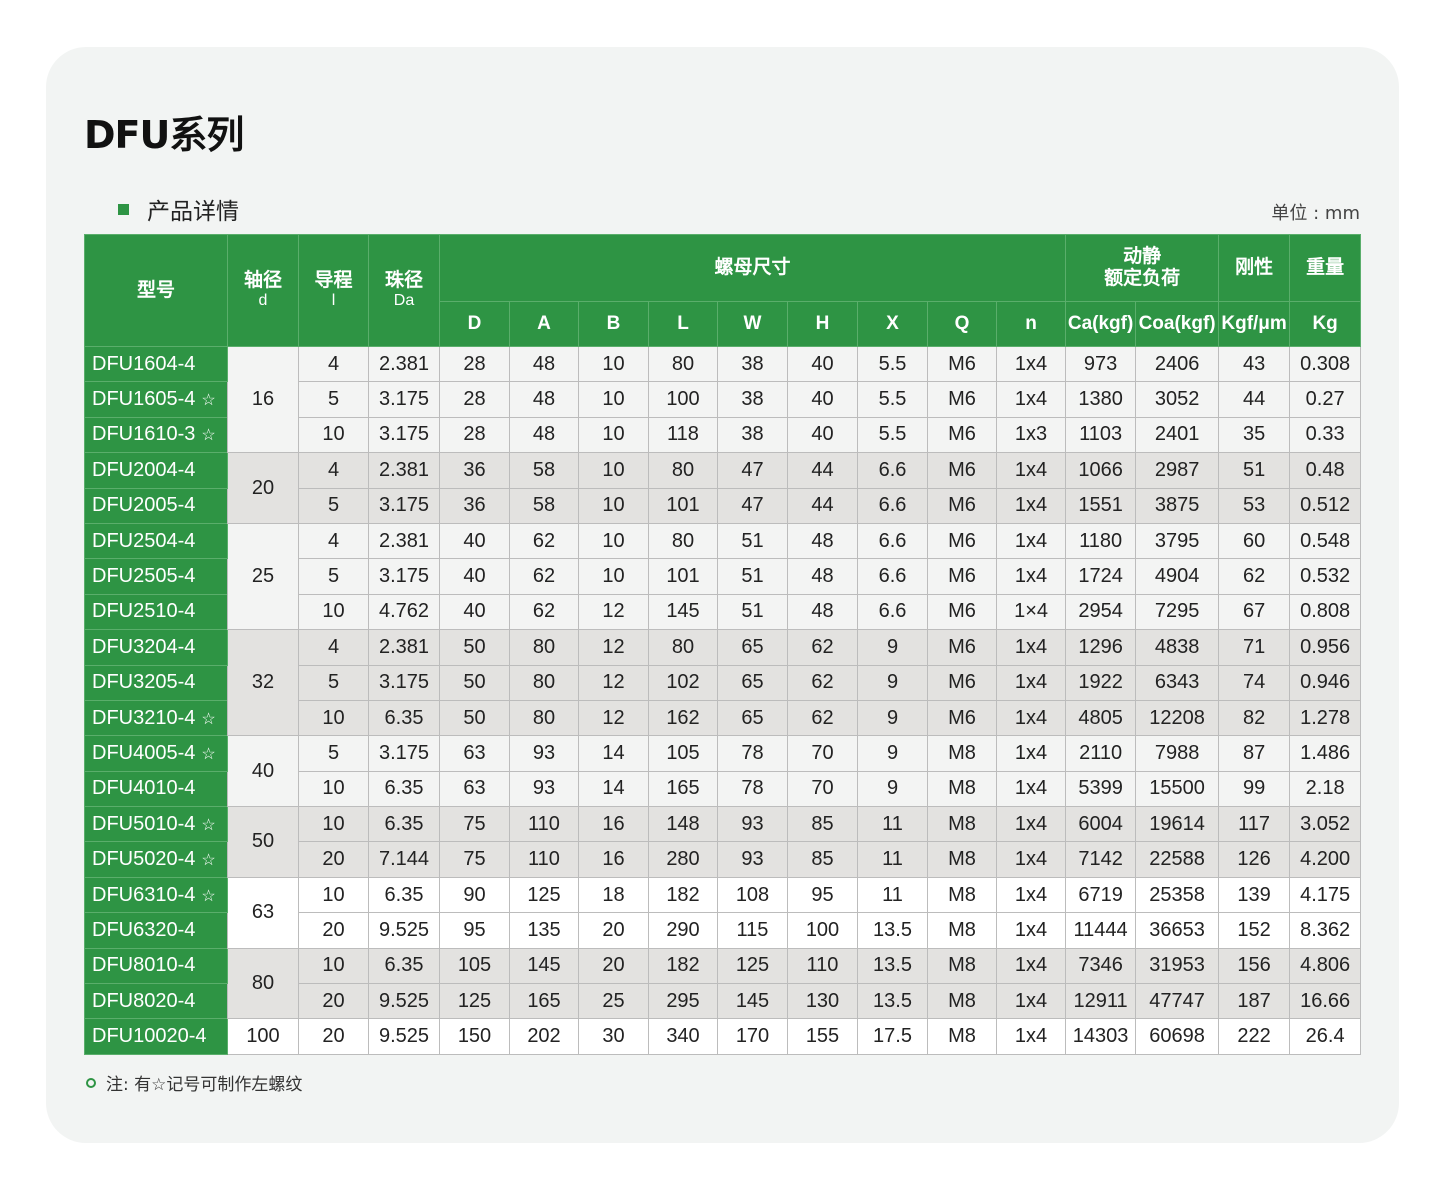 The height and width of the screenshot is (1185, 1440). I want to click on model-cell: DFU6310-4 ☆, so click(156, 895).